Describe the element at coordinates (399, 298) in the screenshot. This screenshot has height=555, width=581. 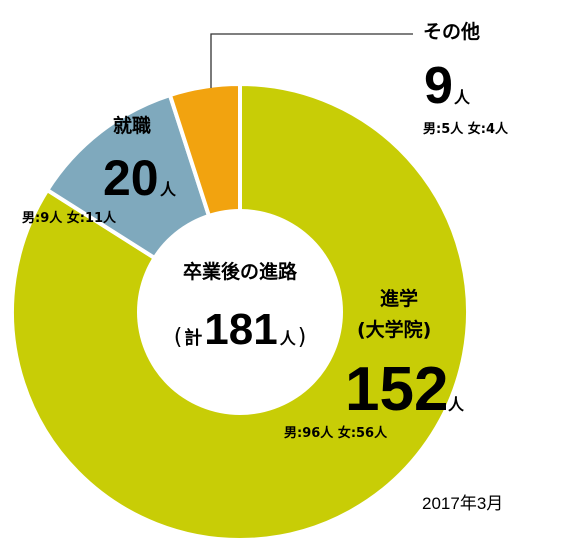
I see `slice-label-shingaku: 進学` at that location.